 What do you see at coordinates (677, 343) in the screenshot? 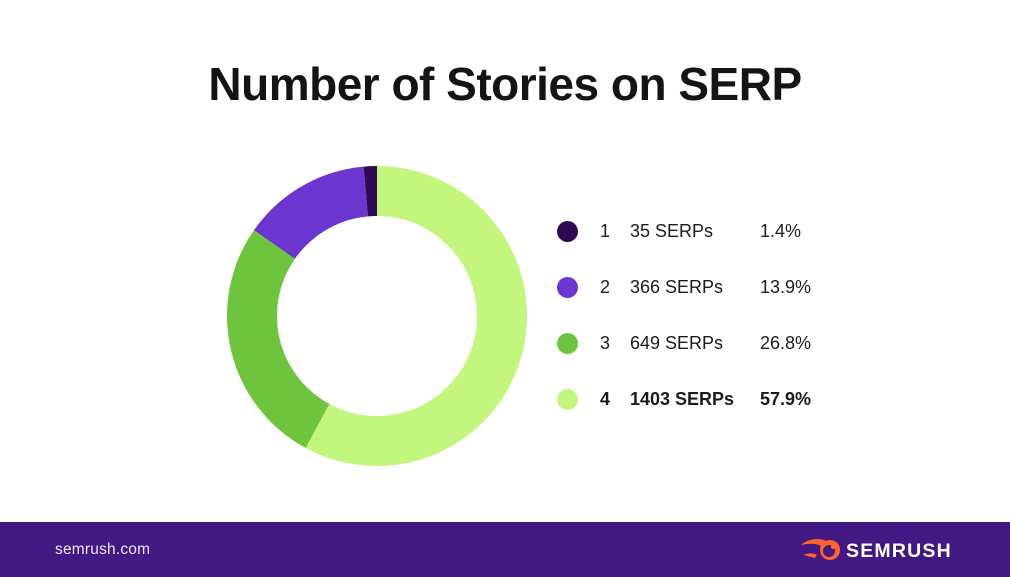
I see `legend-value: 649 SERPs` at bounding box center [677, 343].